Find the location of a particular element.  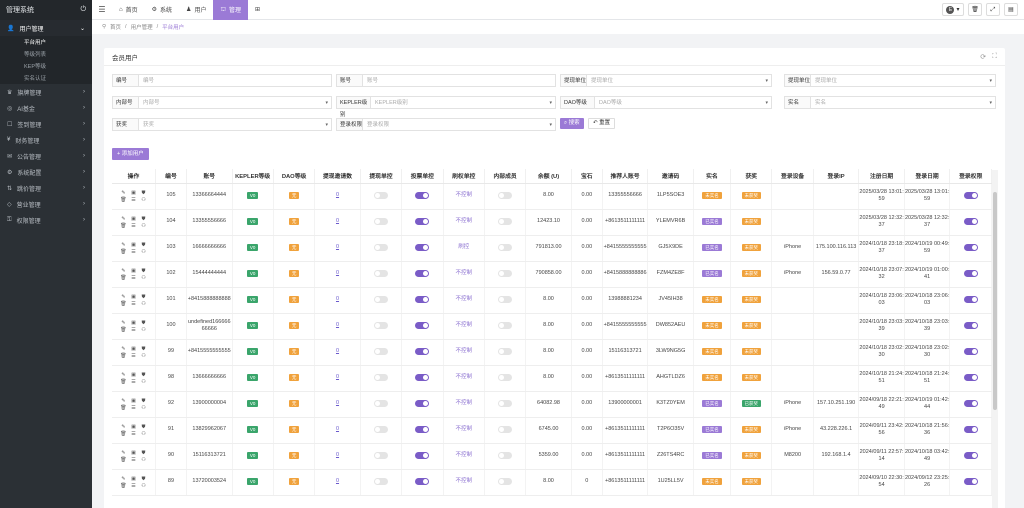

filter-input: 获奖 ▾ is located at coordinates (235, 124).